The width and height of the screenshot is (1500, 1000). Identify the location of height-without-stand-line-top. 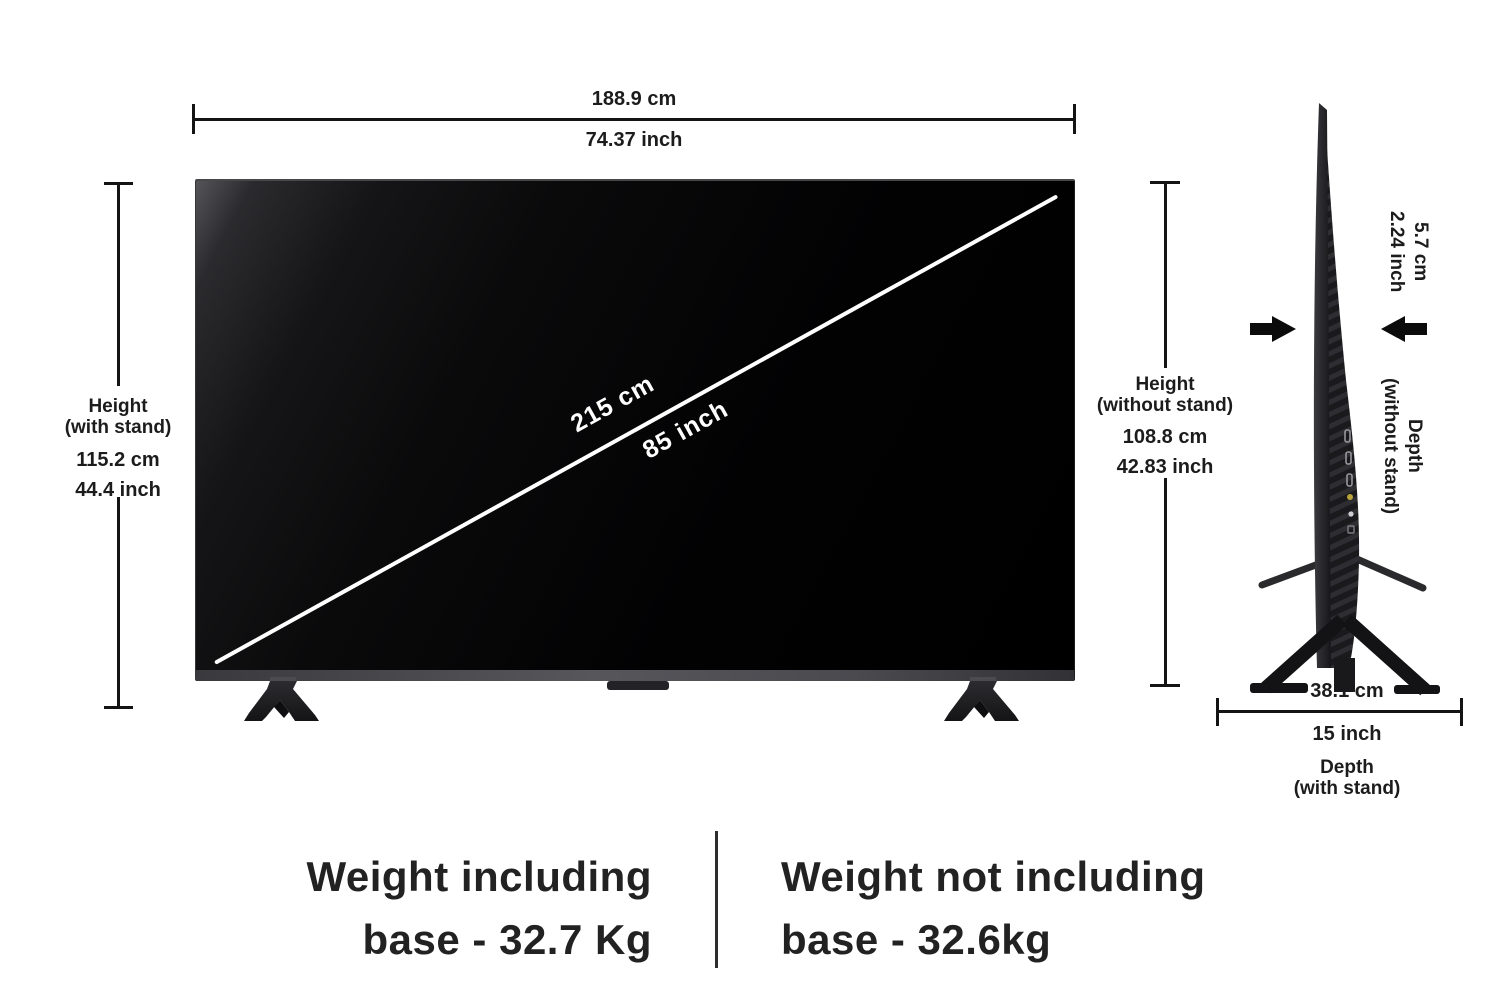
(1165, 275).